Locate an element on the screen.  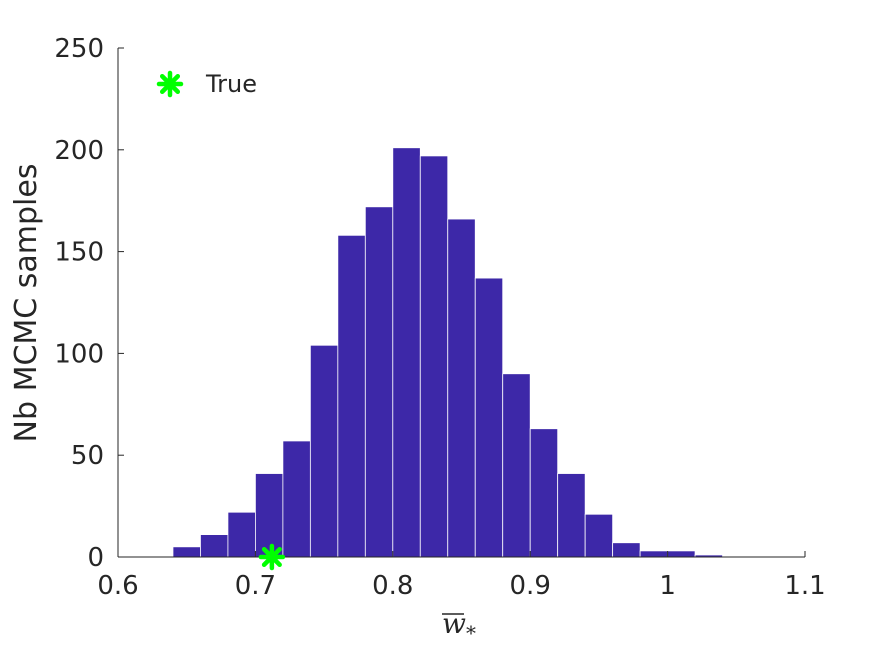
x-tick-label: 0.8 is located at coordinates (392, 586).